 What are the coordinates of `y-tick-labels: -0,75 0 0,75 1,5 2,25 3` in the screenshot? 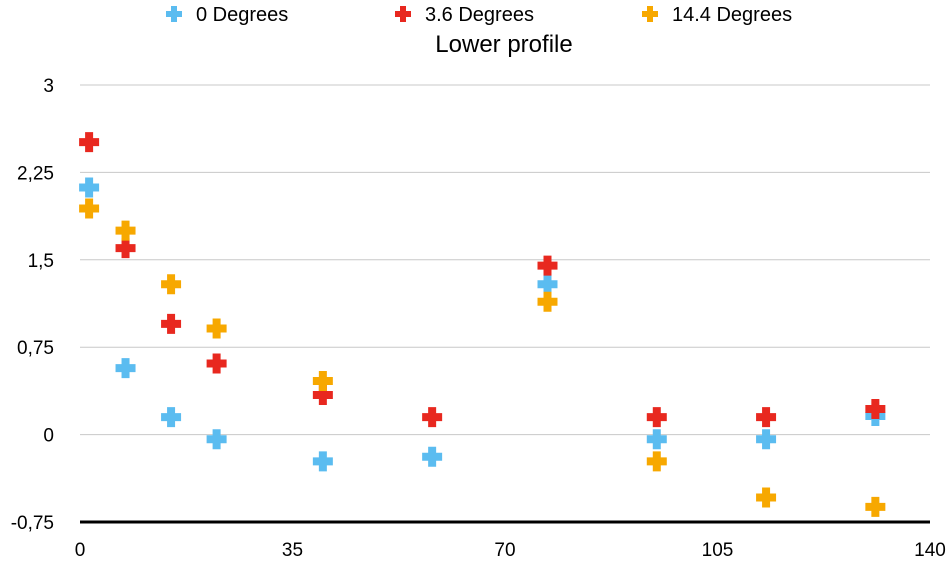 It's located at (32, 305).